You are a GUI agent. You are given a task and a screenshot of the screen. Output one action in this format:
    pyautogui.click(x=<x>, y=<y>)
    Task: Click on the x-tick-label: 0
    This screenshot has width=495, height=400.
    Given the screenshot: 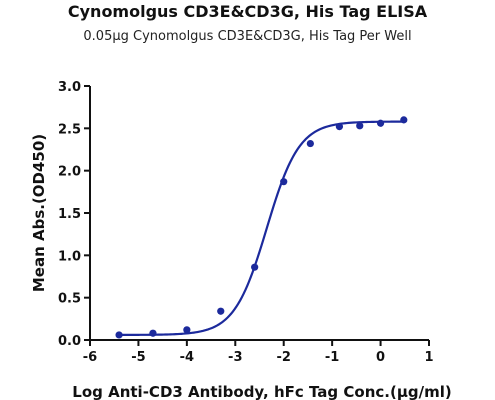 What is the action you would take?
    pyautogui.click(x=380, y=357)
    